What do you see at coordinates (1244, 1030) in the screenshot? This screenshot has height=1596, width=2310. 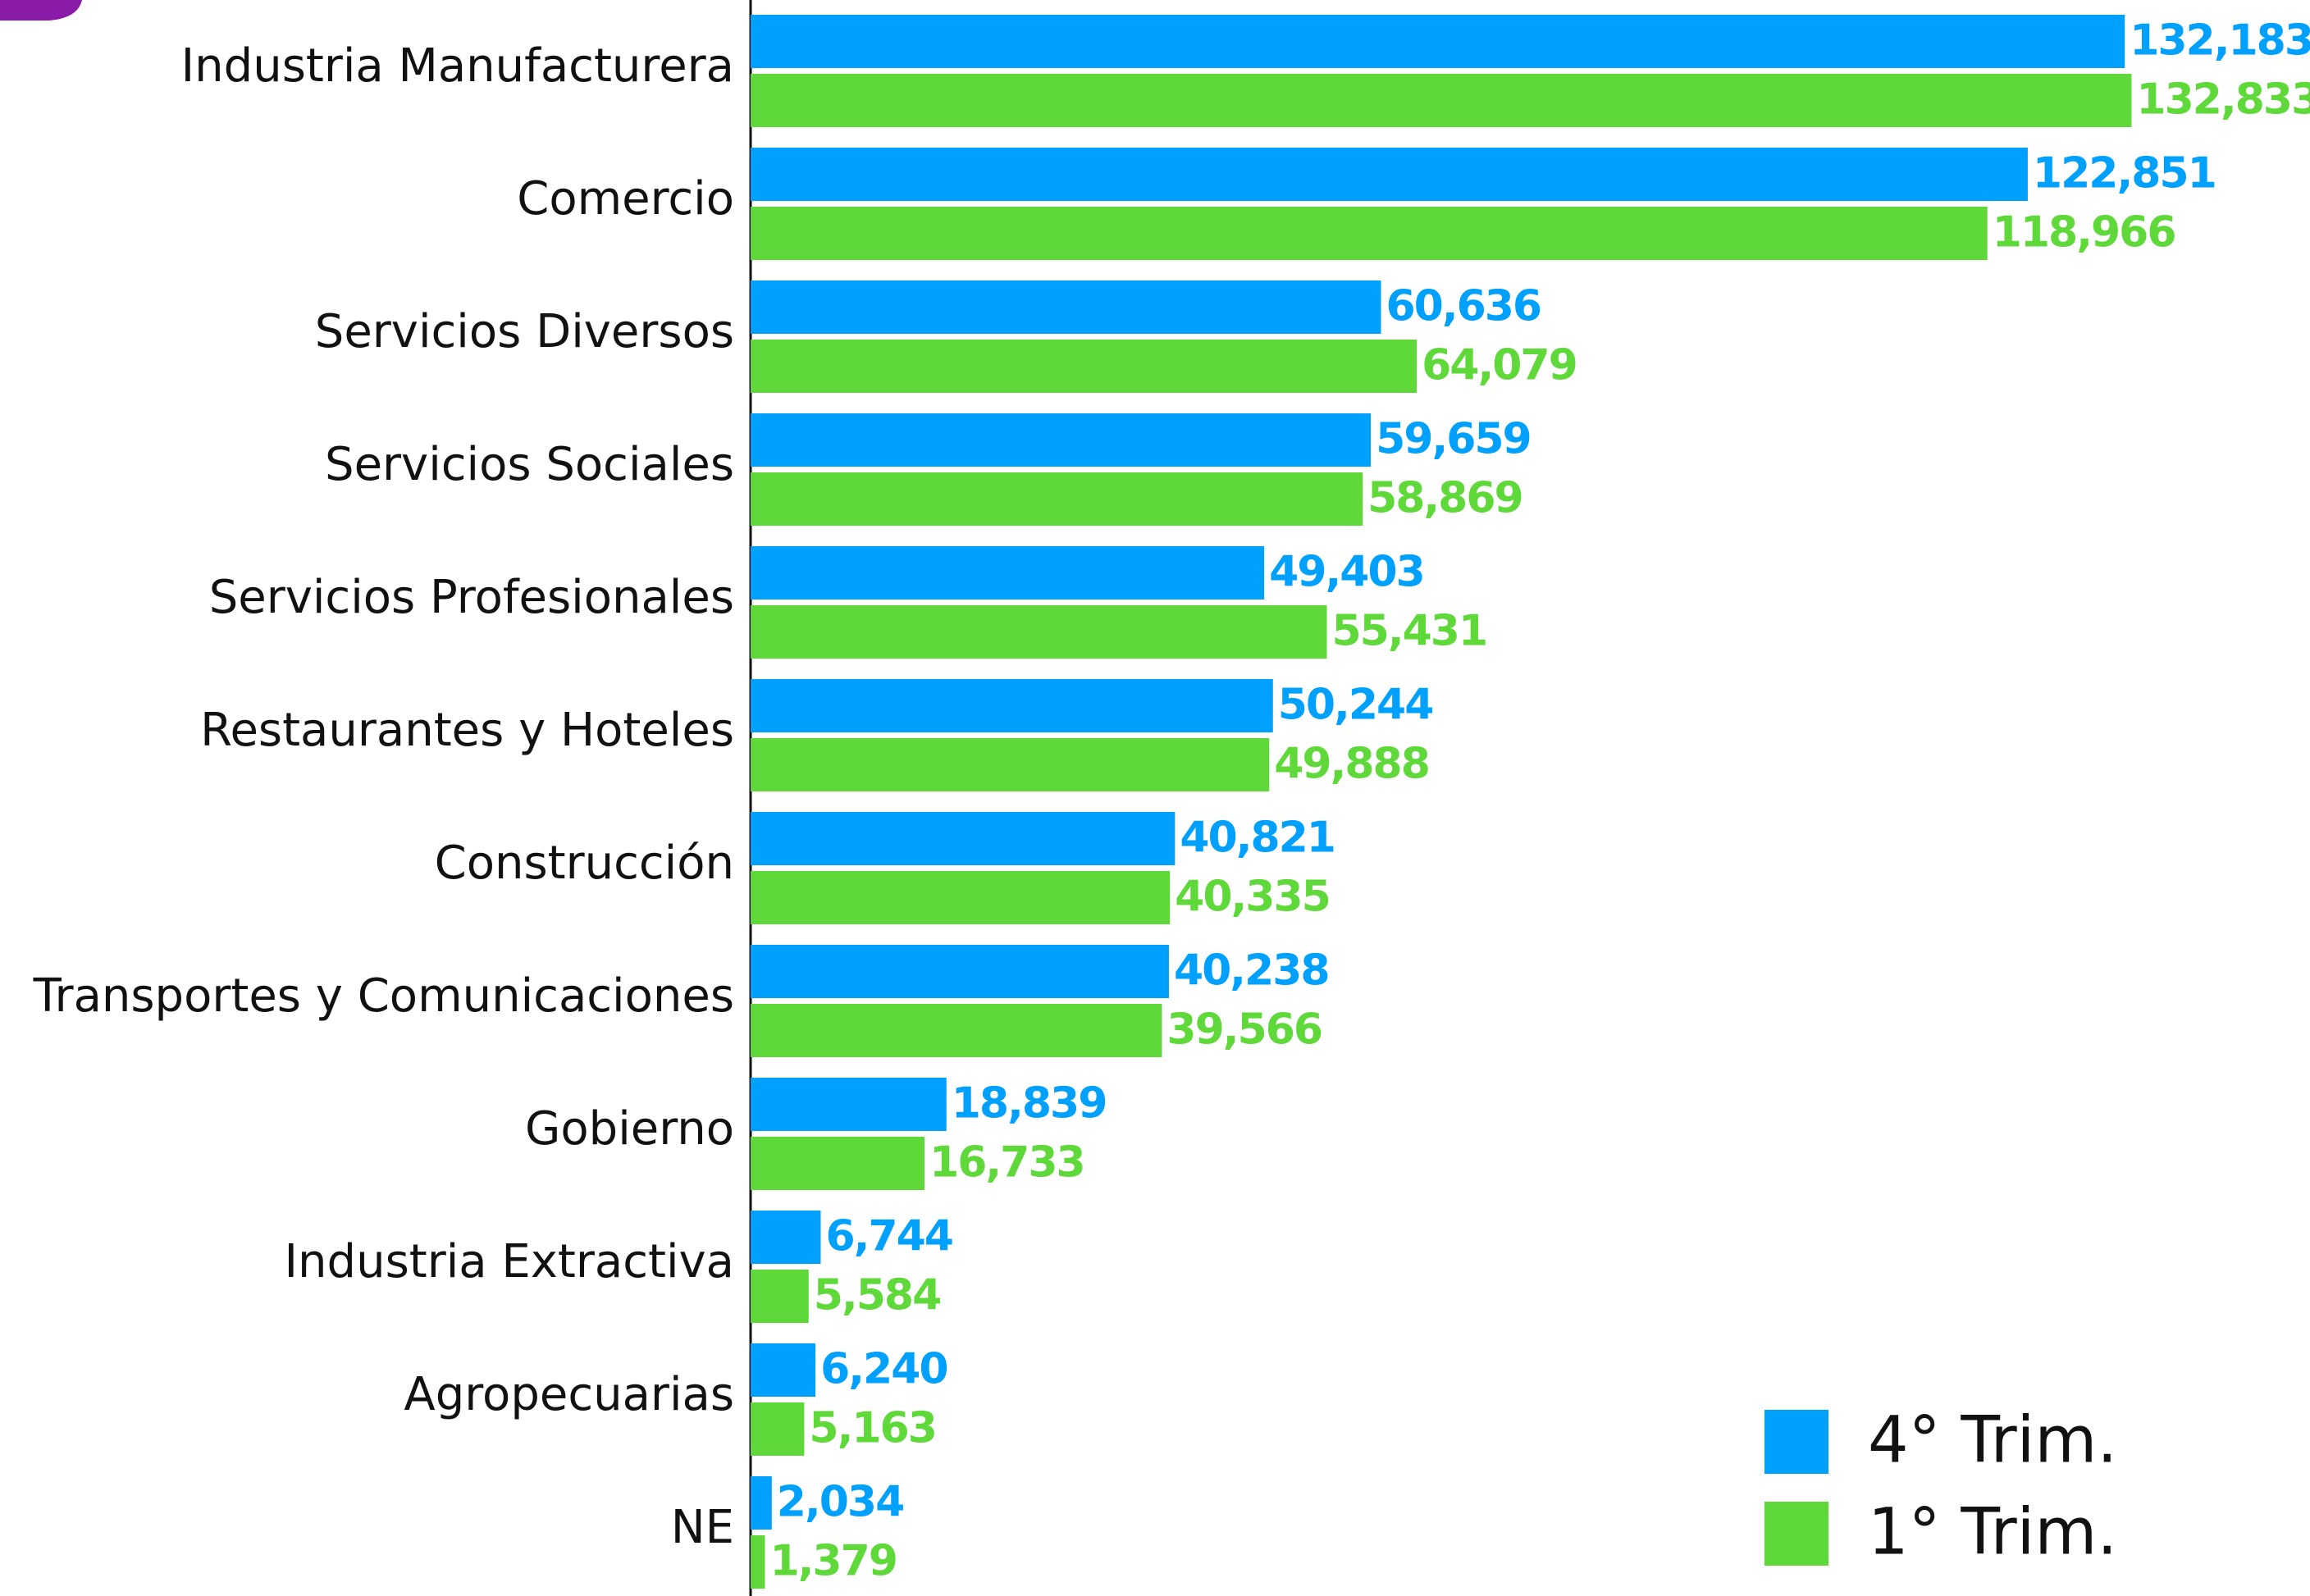 I see `value-label: 39,566` at bounding box center [1244, 1030].